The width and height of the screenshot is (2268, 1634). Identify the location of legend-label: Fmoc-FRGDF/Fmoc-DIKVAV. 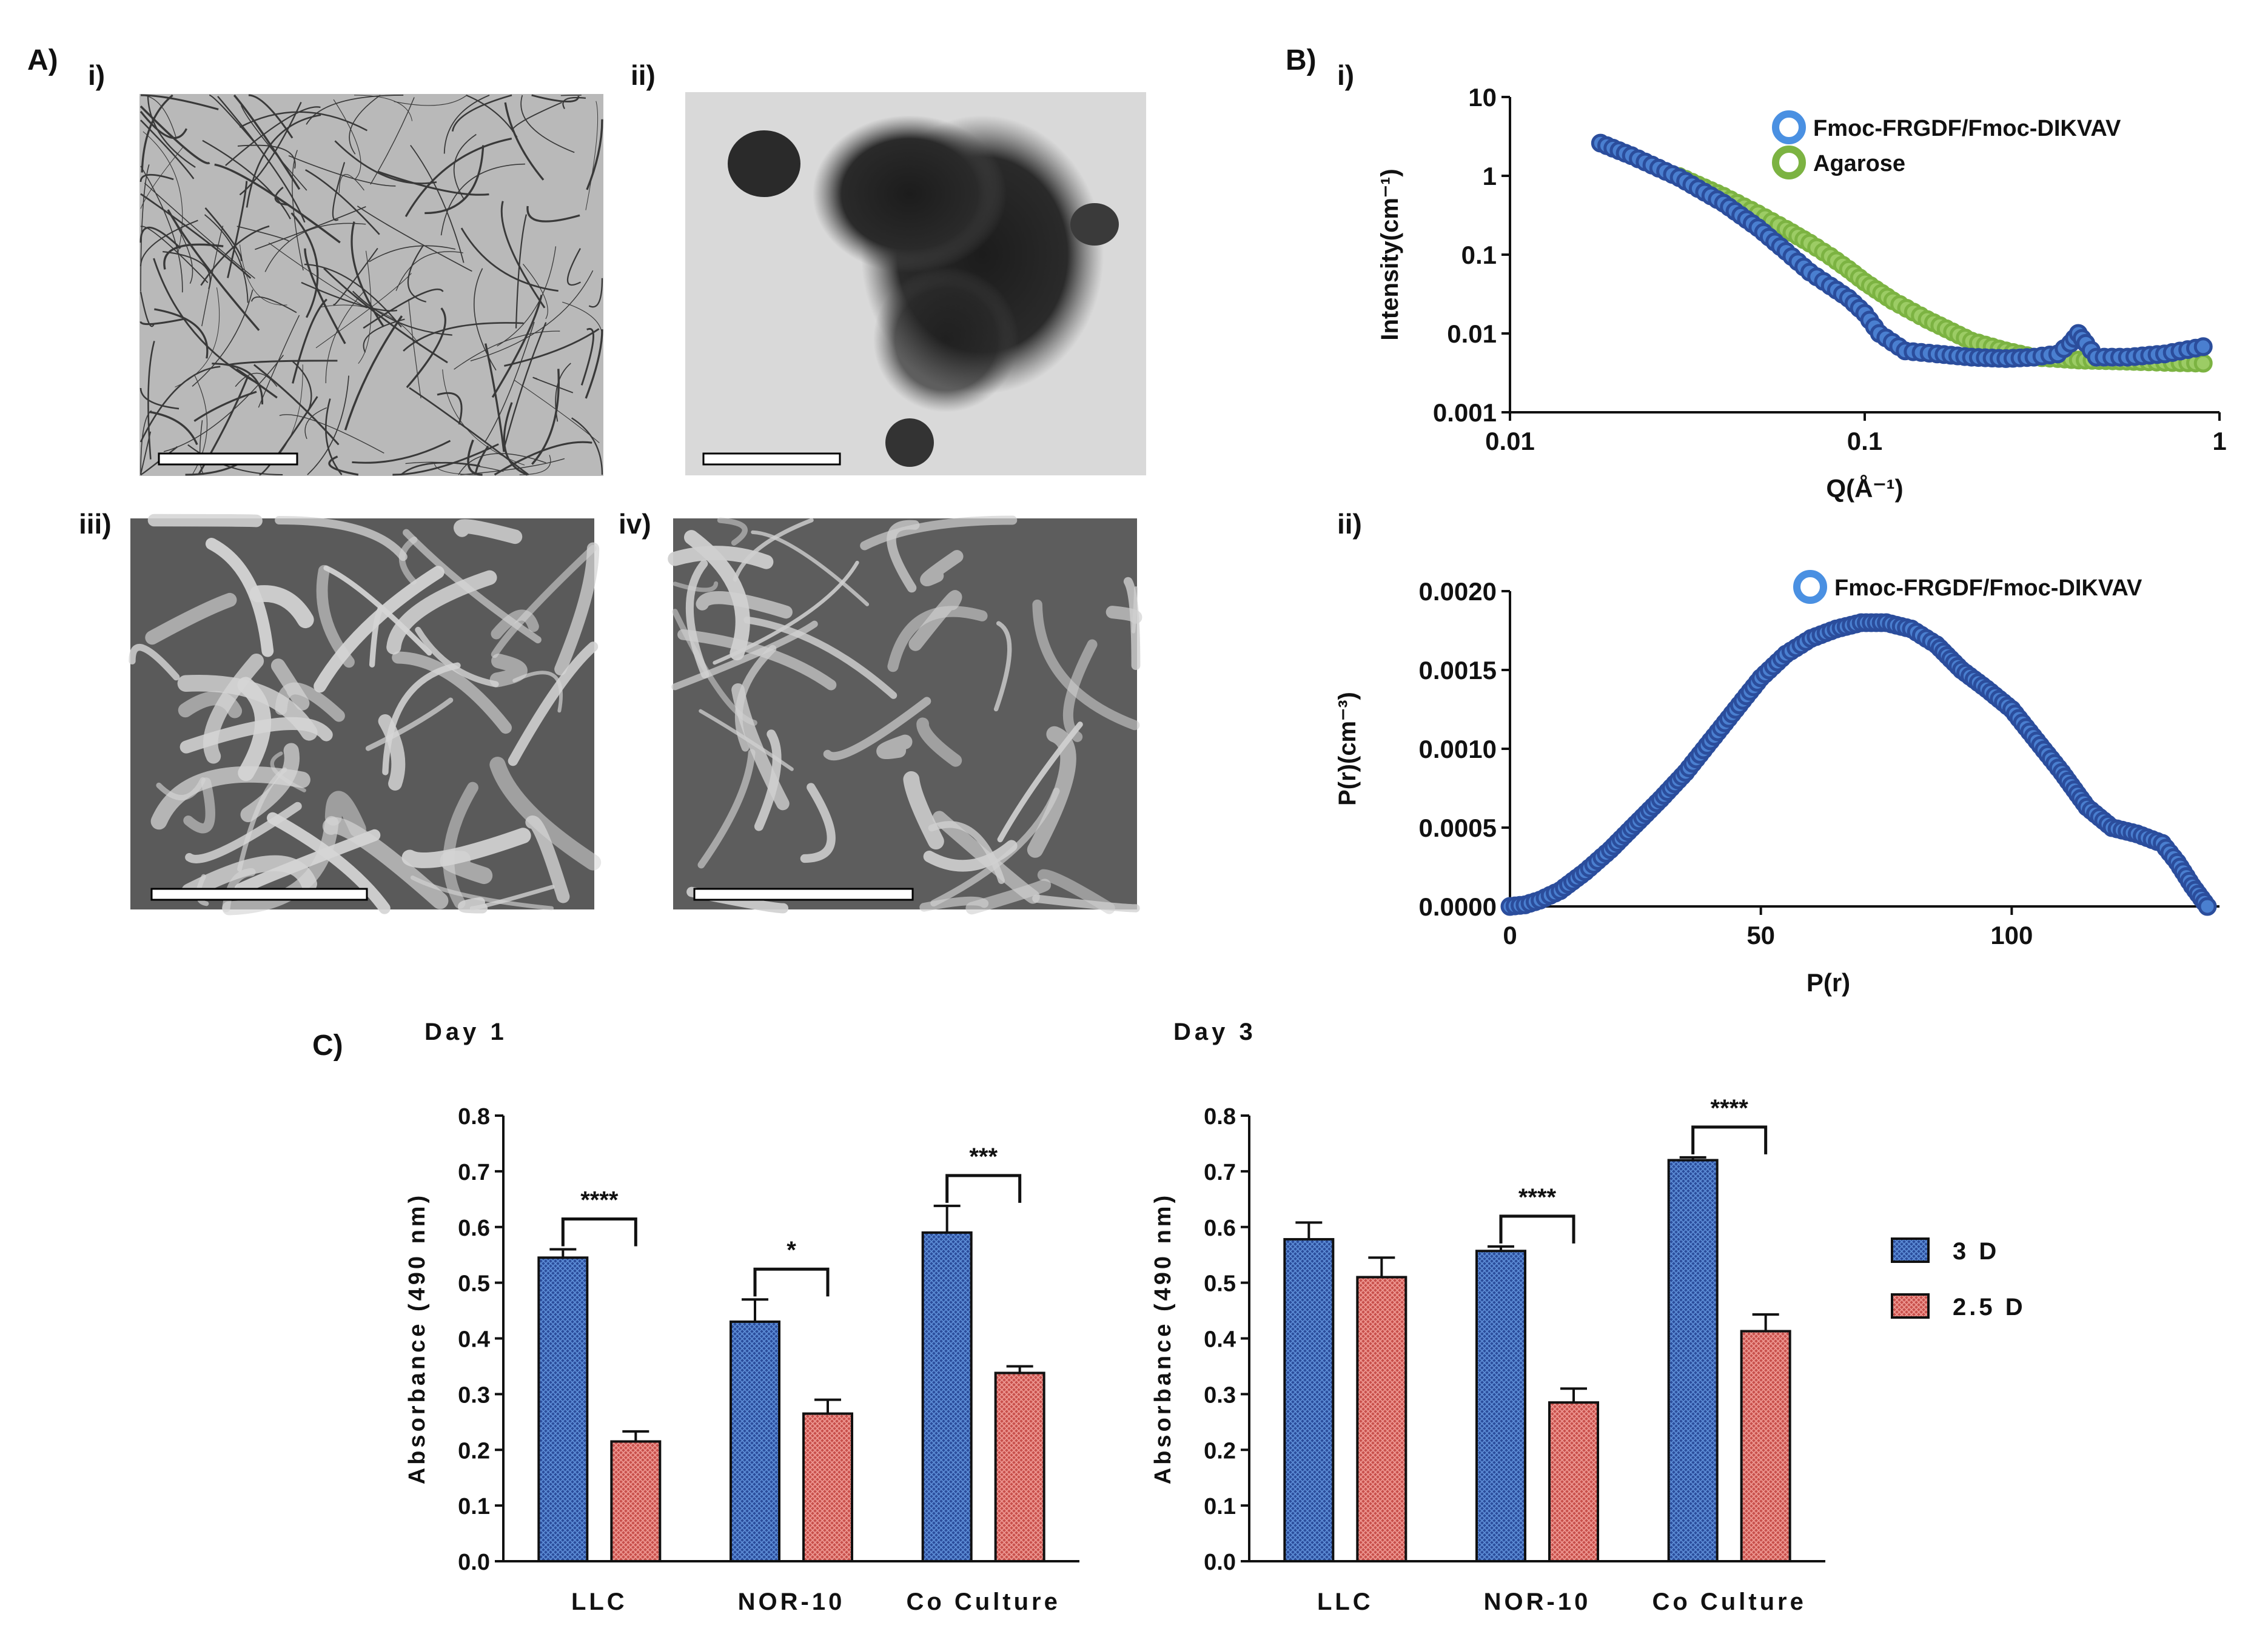
(1988, 588).